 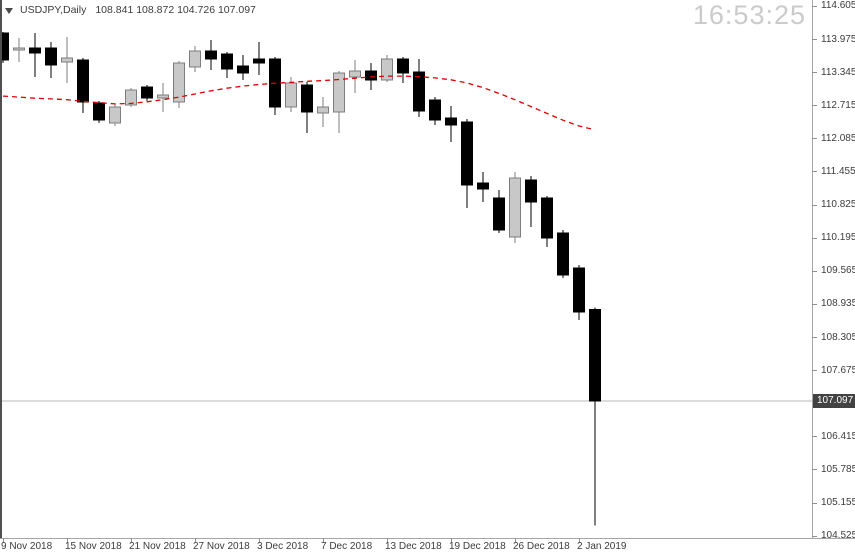 What do you see at coordinates (838, 337) in the screenshot?
I see `price-axis-label: 108.305` at bounding box center [838, 337].